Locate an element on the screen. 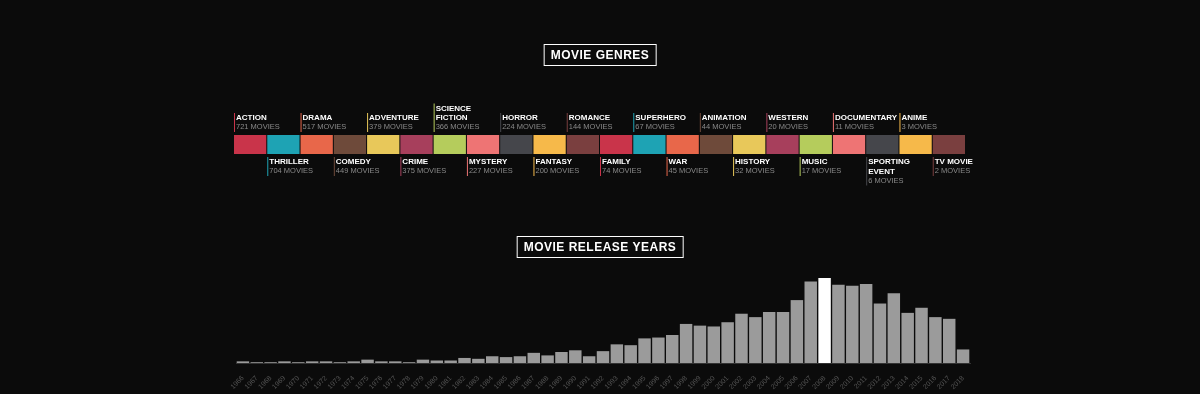 This screenshot has height=394, width=1200. category-label: DRAMA is located at coordinates (317, 118).